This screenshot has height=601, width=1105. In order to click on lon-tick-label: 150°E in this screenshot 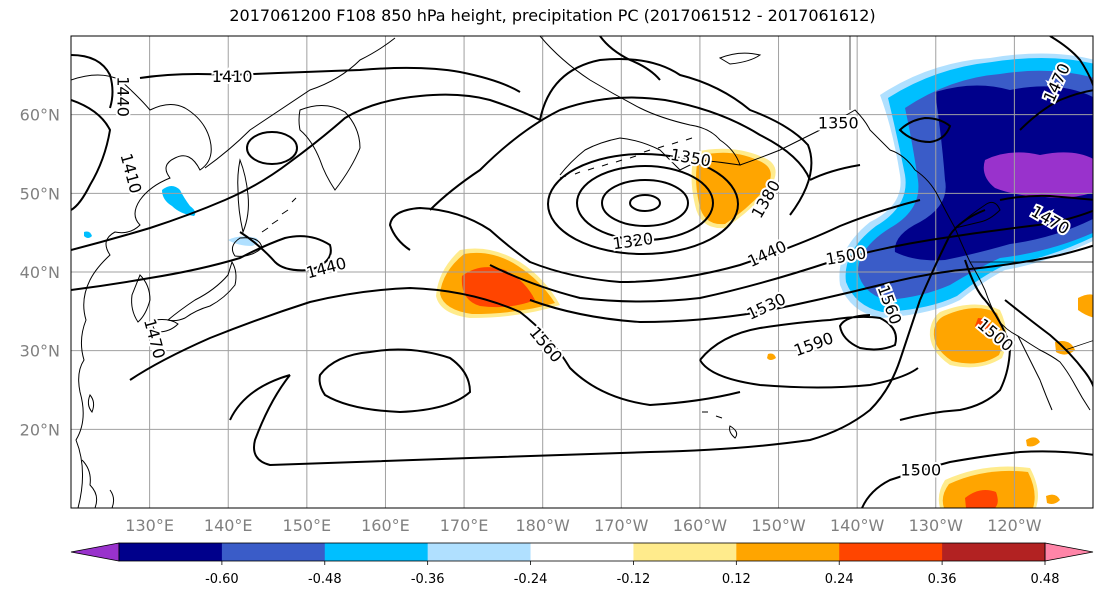, I will do `click(307, 525)`.